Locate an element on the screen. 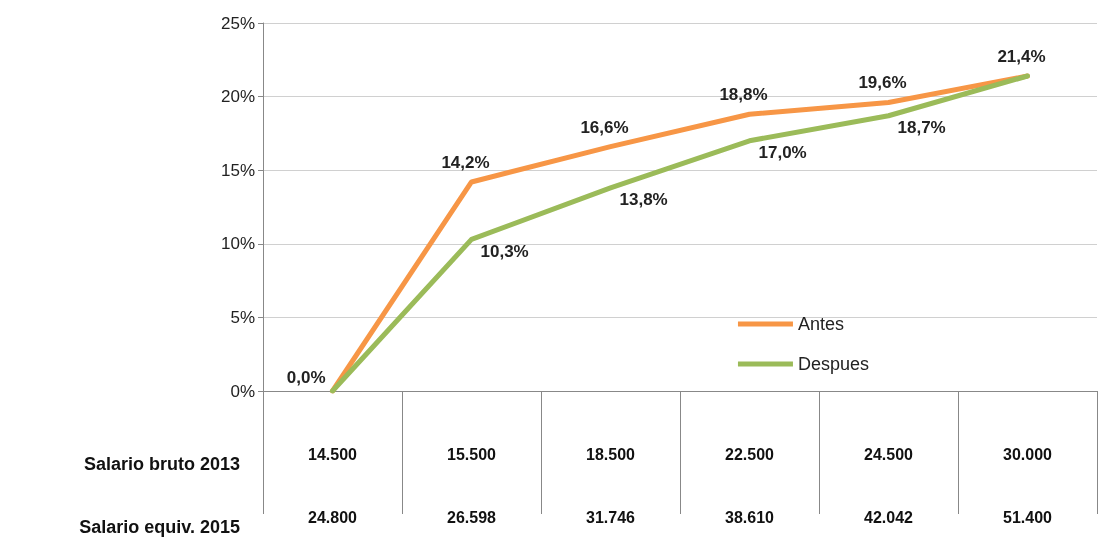 The width and height of the screenshot is (1104, 549). data-label: 16,6% is located at coordinates (604, 127).